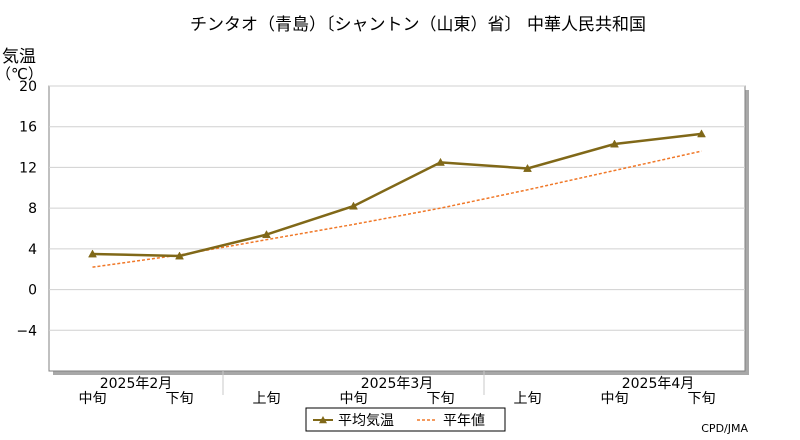 The width and height of the screenshot is (800, 440). I want to click on y-tick-label: 4, so click(32, 250).